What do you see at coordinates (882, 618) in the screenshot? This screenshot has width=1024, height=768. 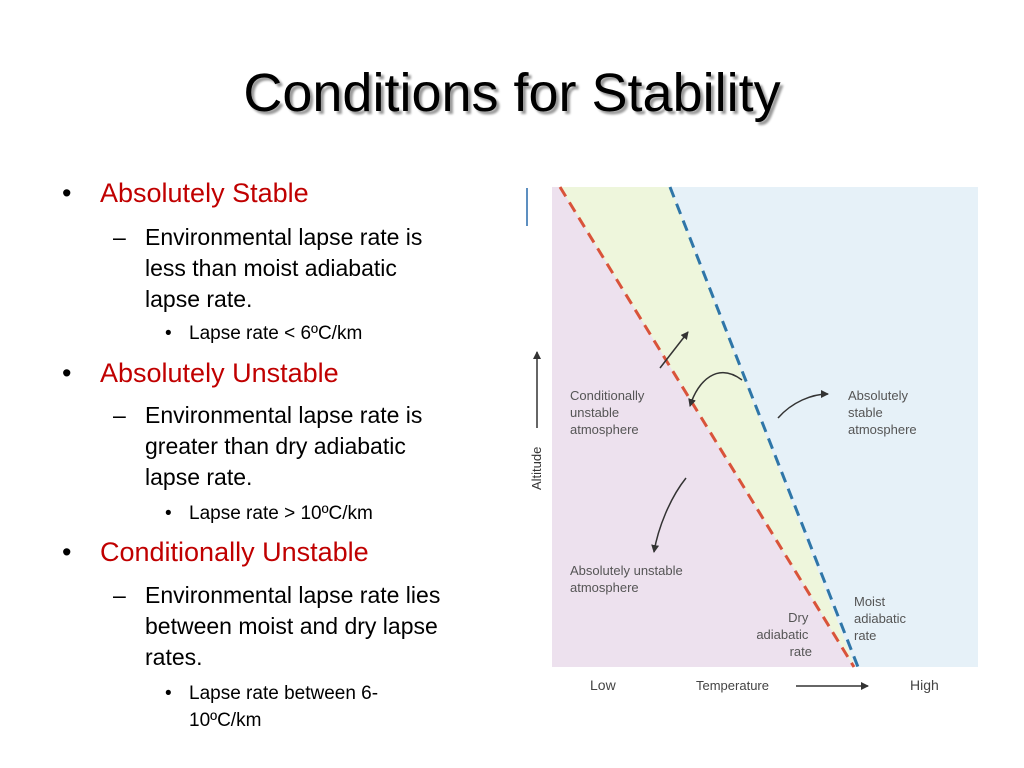 I see `label-moist-adiabatic-rate: Moist adiabatic rate` at bounding box center [882, 618].